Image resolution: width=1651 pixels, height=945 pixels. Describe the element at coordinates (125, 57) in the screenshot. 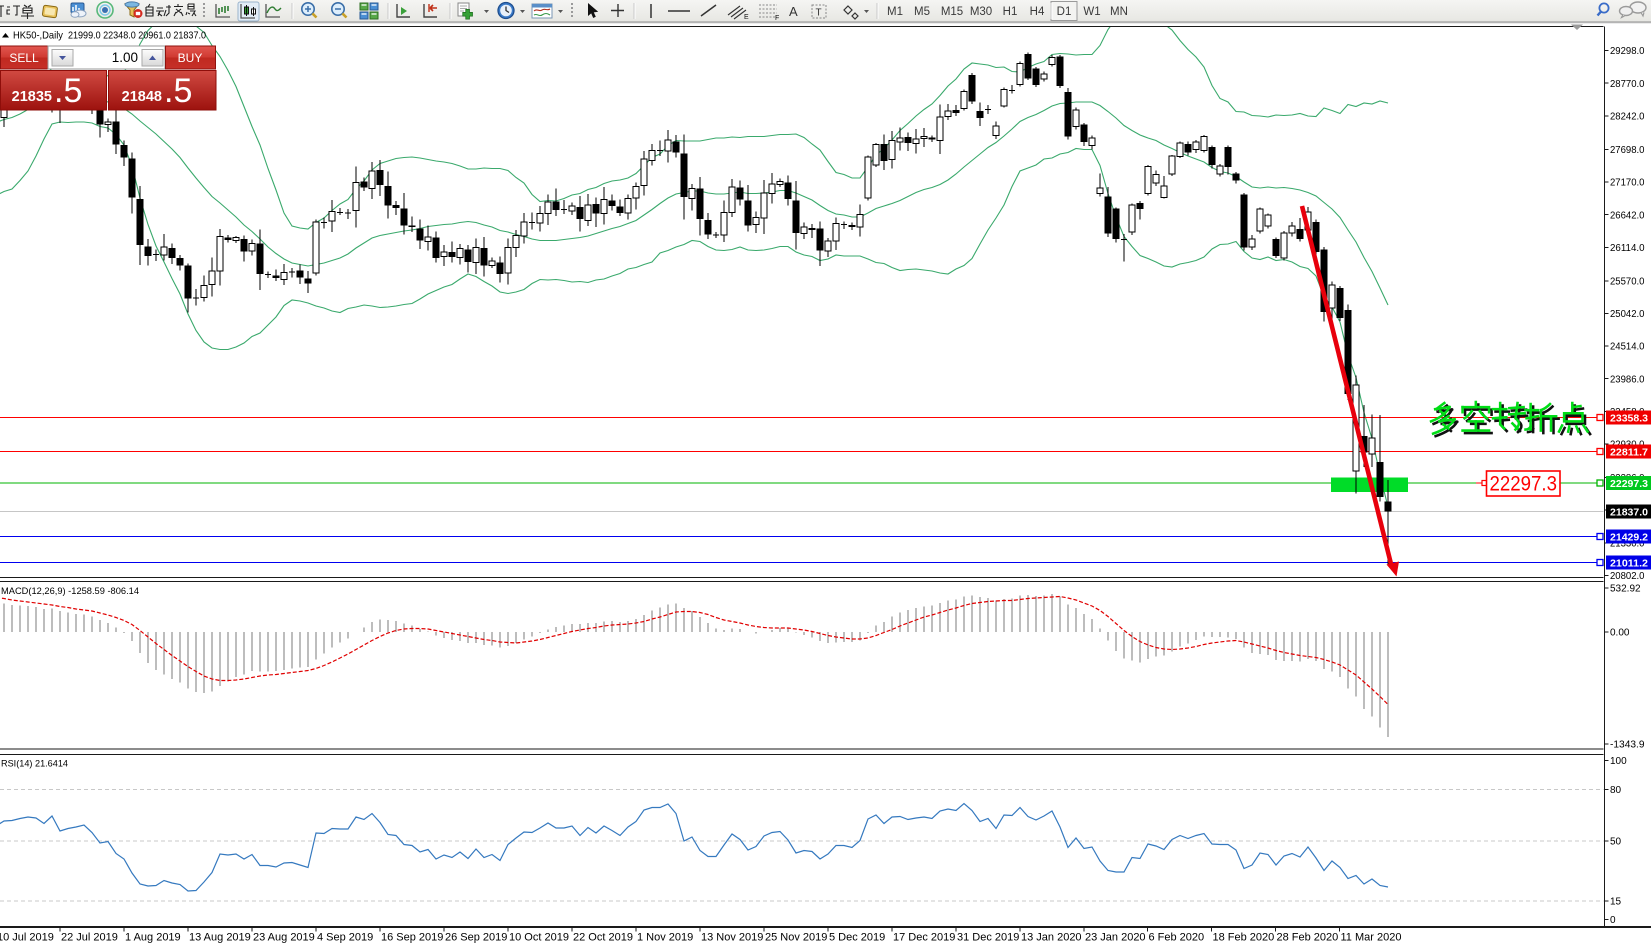

I see `svg-text: 1.00` at that location.